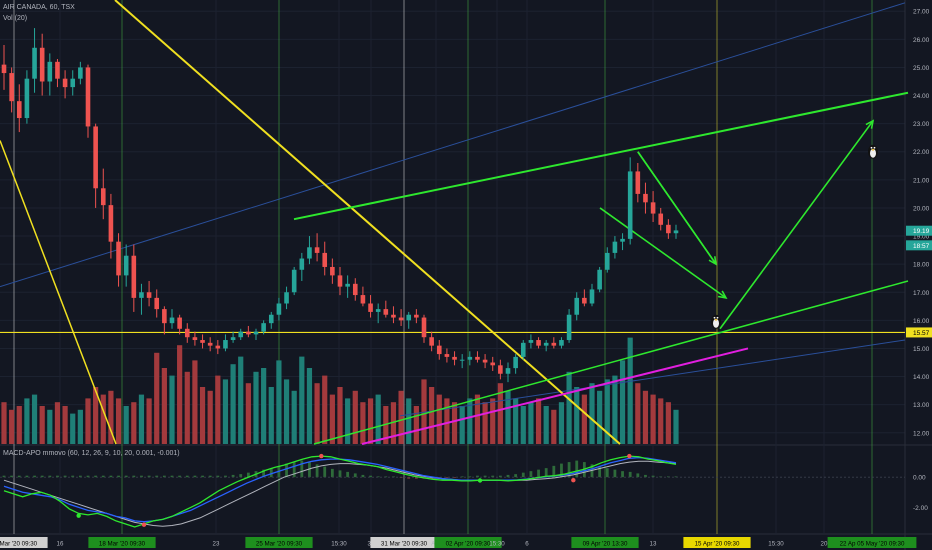 The width and height of the screenshot is (932, 550). I want to click on arrow-down-2-head, so click(722, 294).